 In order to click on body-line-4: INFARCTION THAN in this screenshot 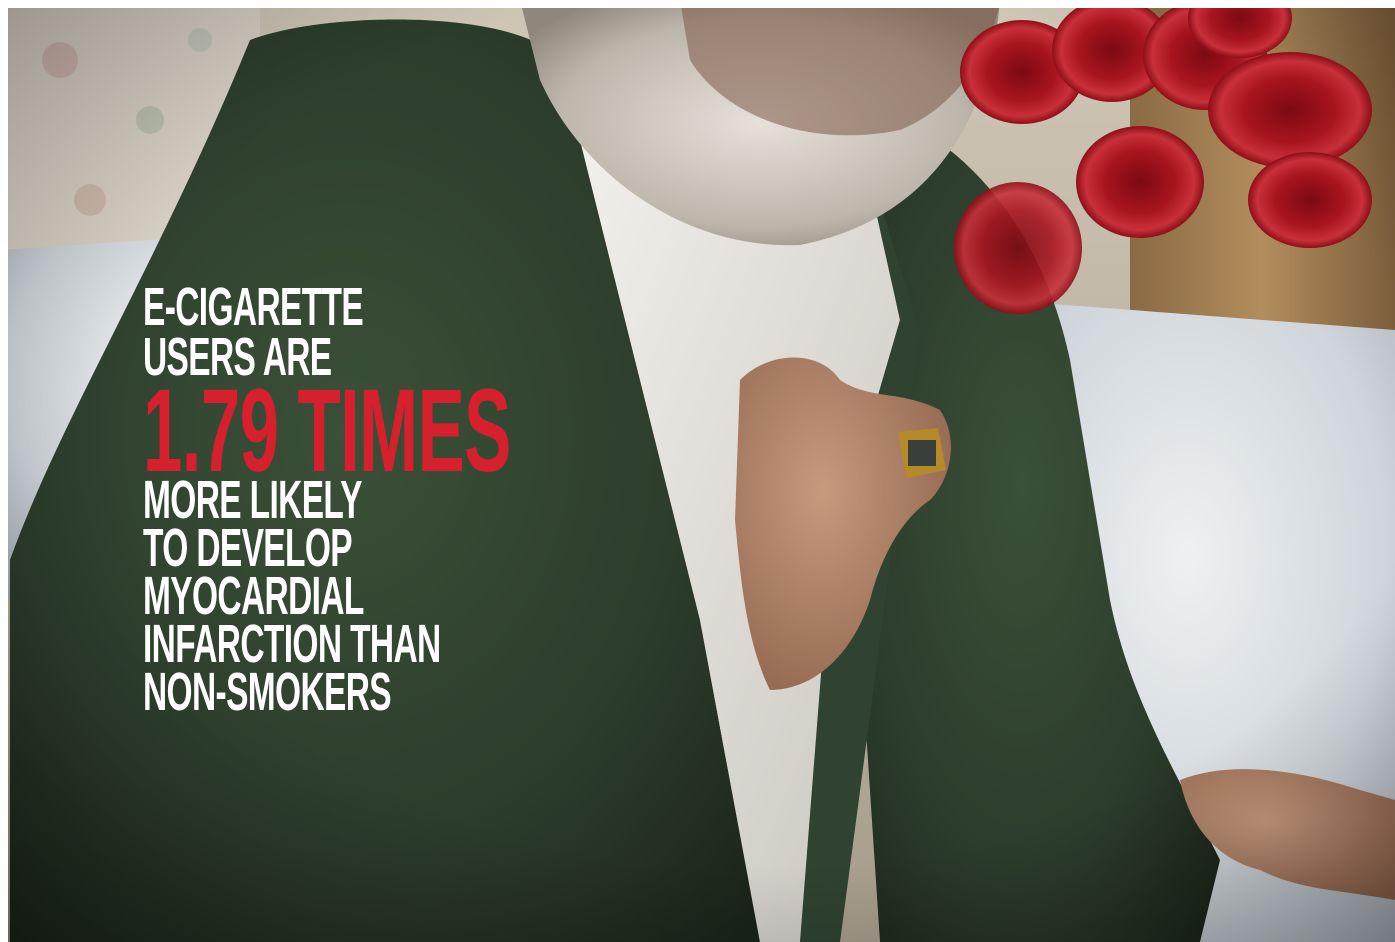, I will do `click(292, 644)`.